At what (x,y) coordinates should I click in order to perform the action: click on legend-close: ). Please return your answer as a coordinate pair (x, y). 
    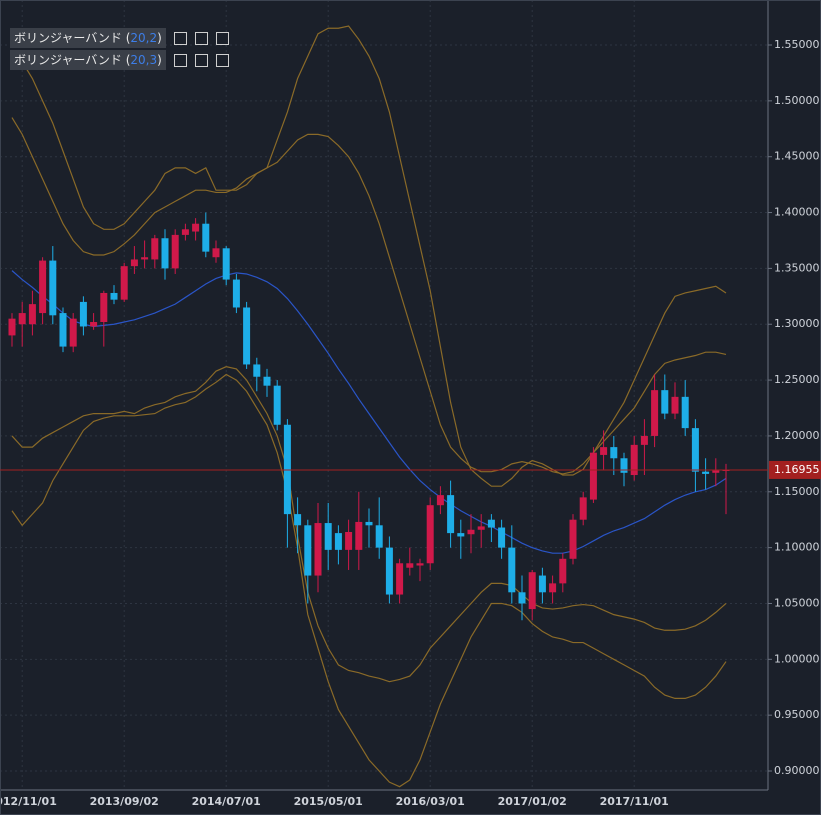
    Looking at the image, I should click on (159, 38).